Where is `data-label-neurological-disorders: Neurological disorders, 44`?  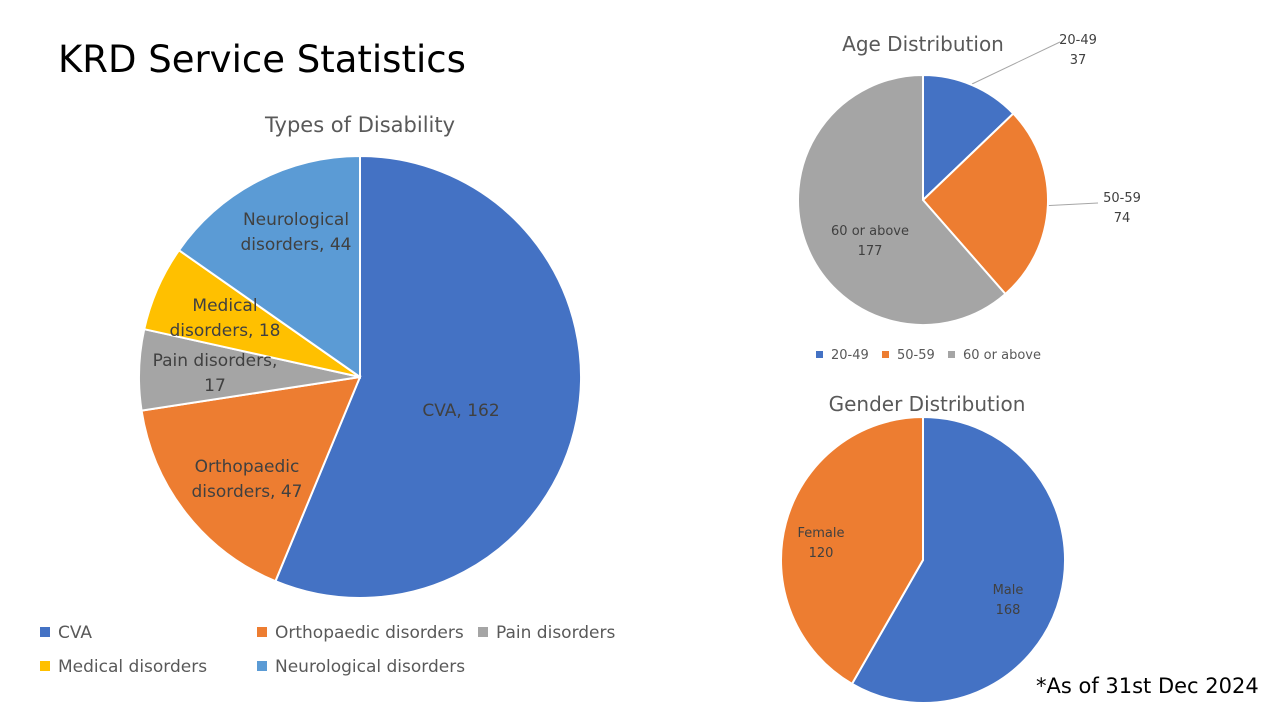
data-label-neurological-disorders: Neurological disorders, 44 is located at coordinates (296, 232).